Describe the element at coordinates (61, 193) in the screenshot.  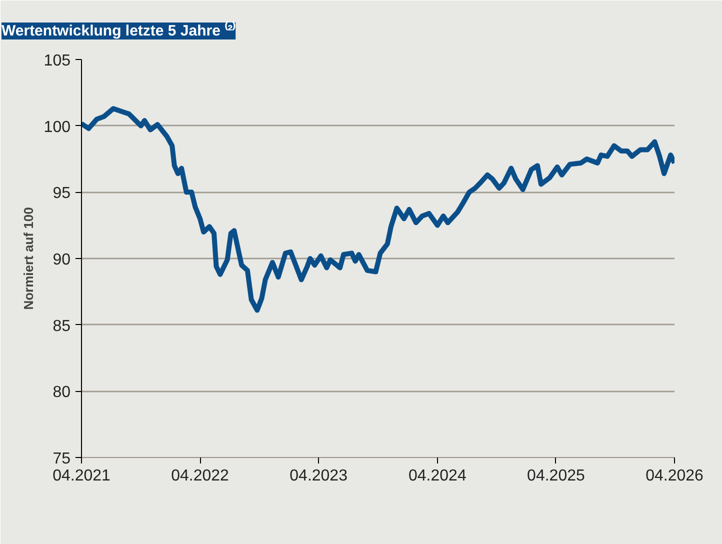
I see `y-tick-label: 95` at that location.